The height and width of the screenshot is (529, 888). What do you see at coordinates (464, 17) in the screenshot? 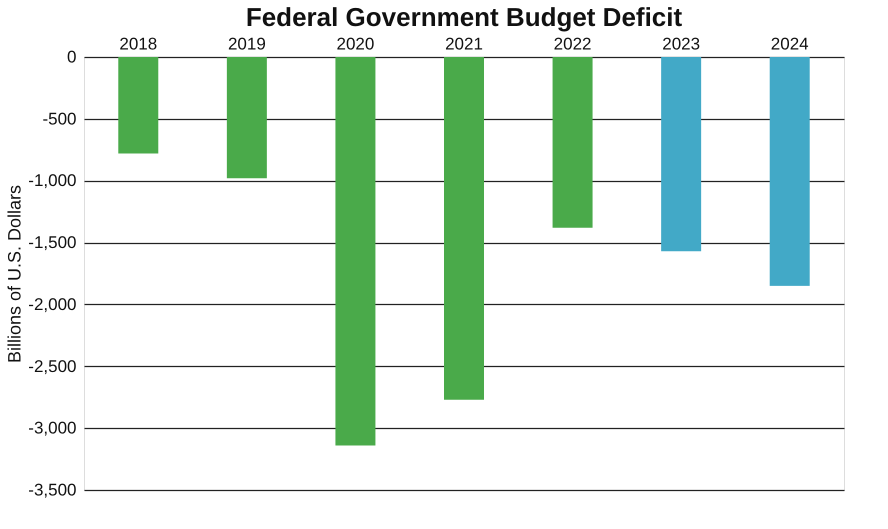
I see `chart-title: Federal Government Budget Deficit` at bounding box center [464, 17].